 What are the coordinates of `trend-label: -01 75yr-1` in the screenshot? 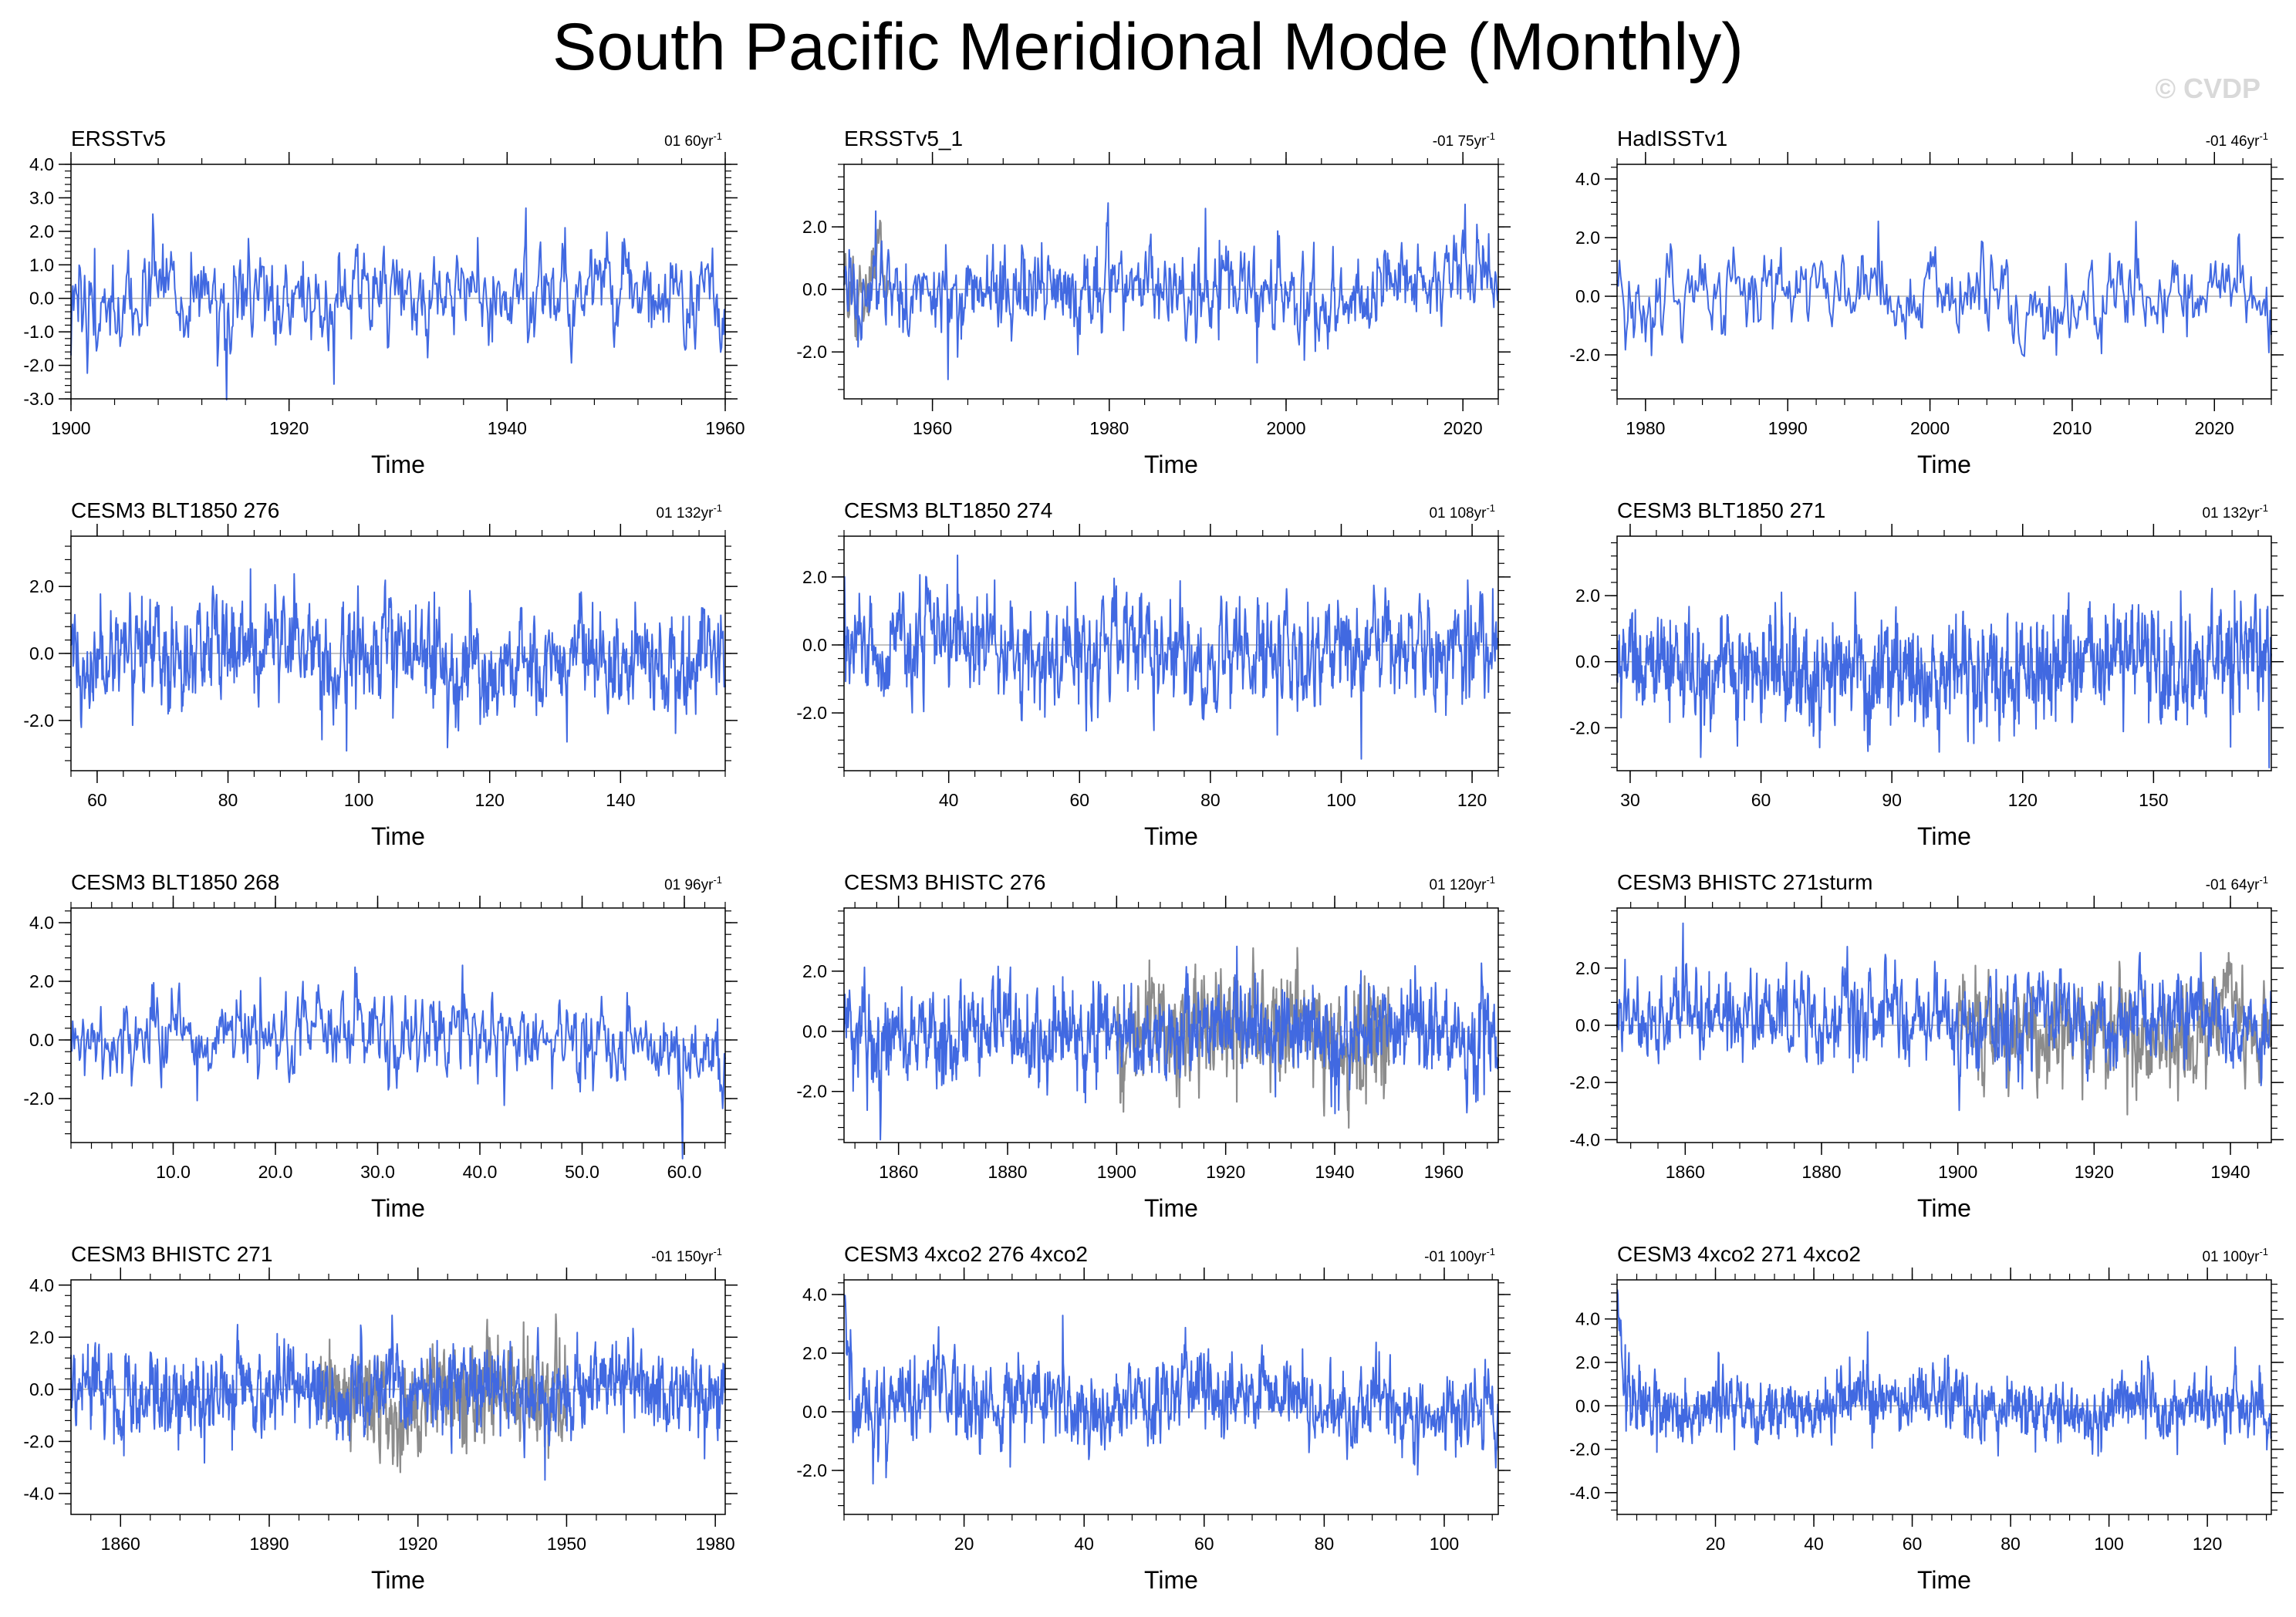 It's located at (1464, 140).